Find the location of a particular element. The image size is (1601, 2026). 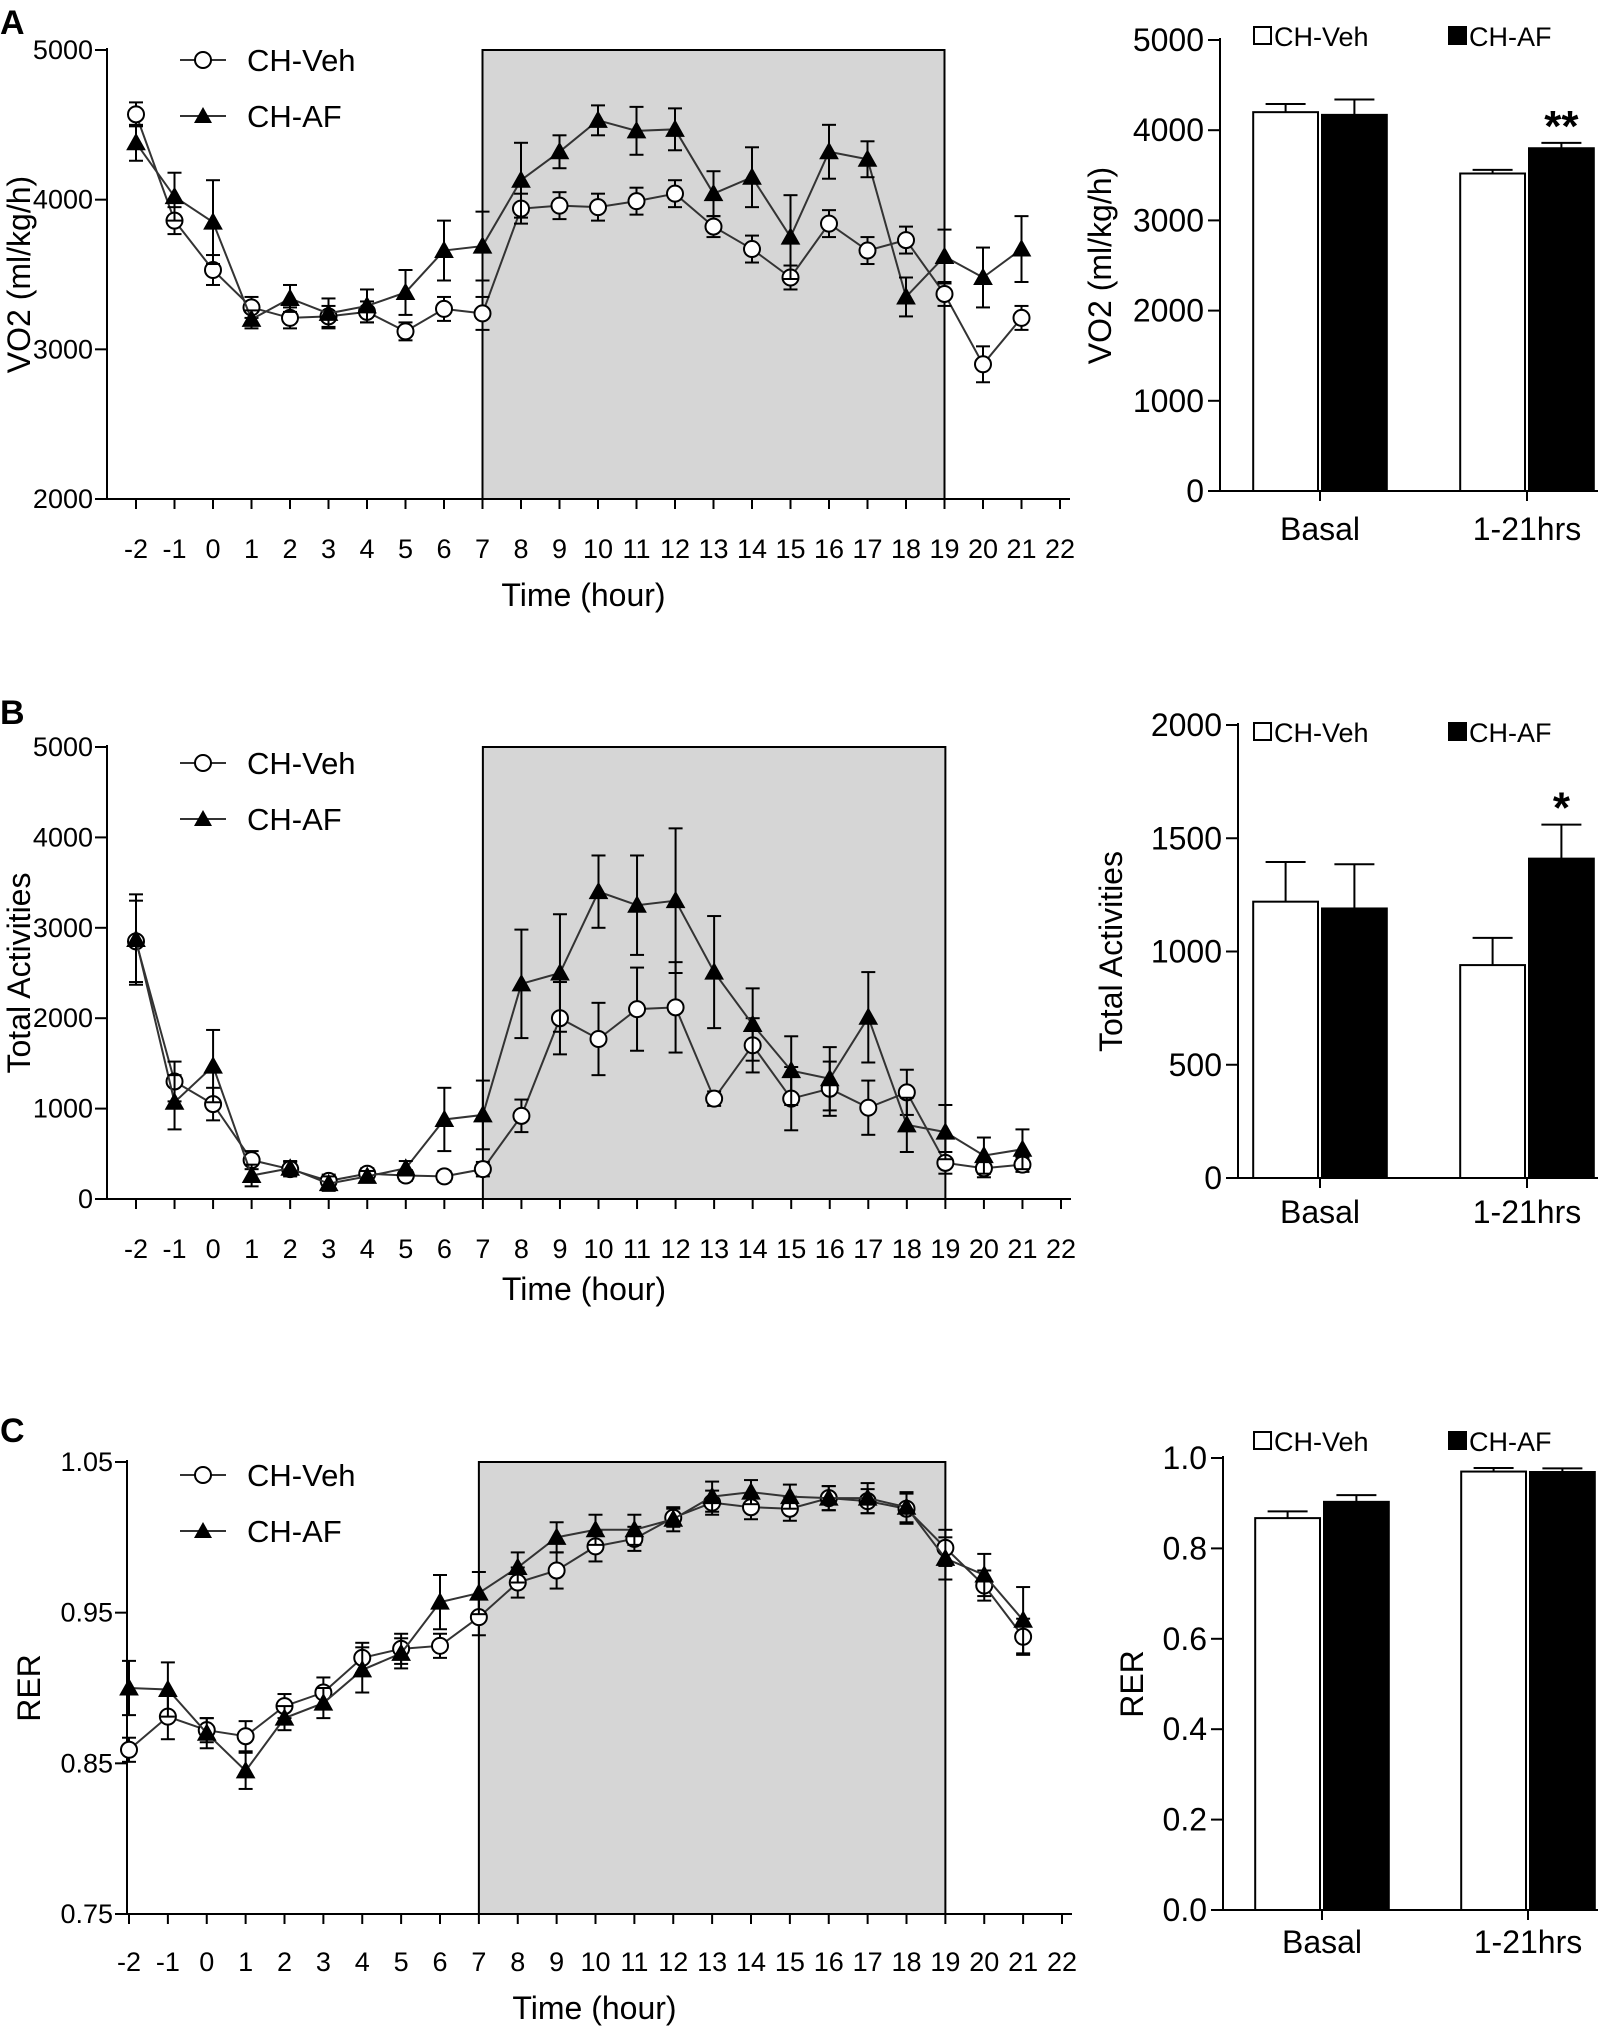

bar-legend-label-veh: CH-Veh is located at coordinates (1321, 1442).